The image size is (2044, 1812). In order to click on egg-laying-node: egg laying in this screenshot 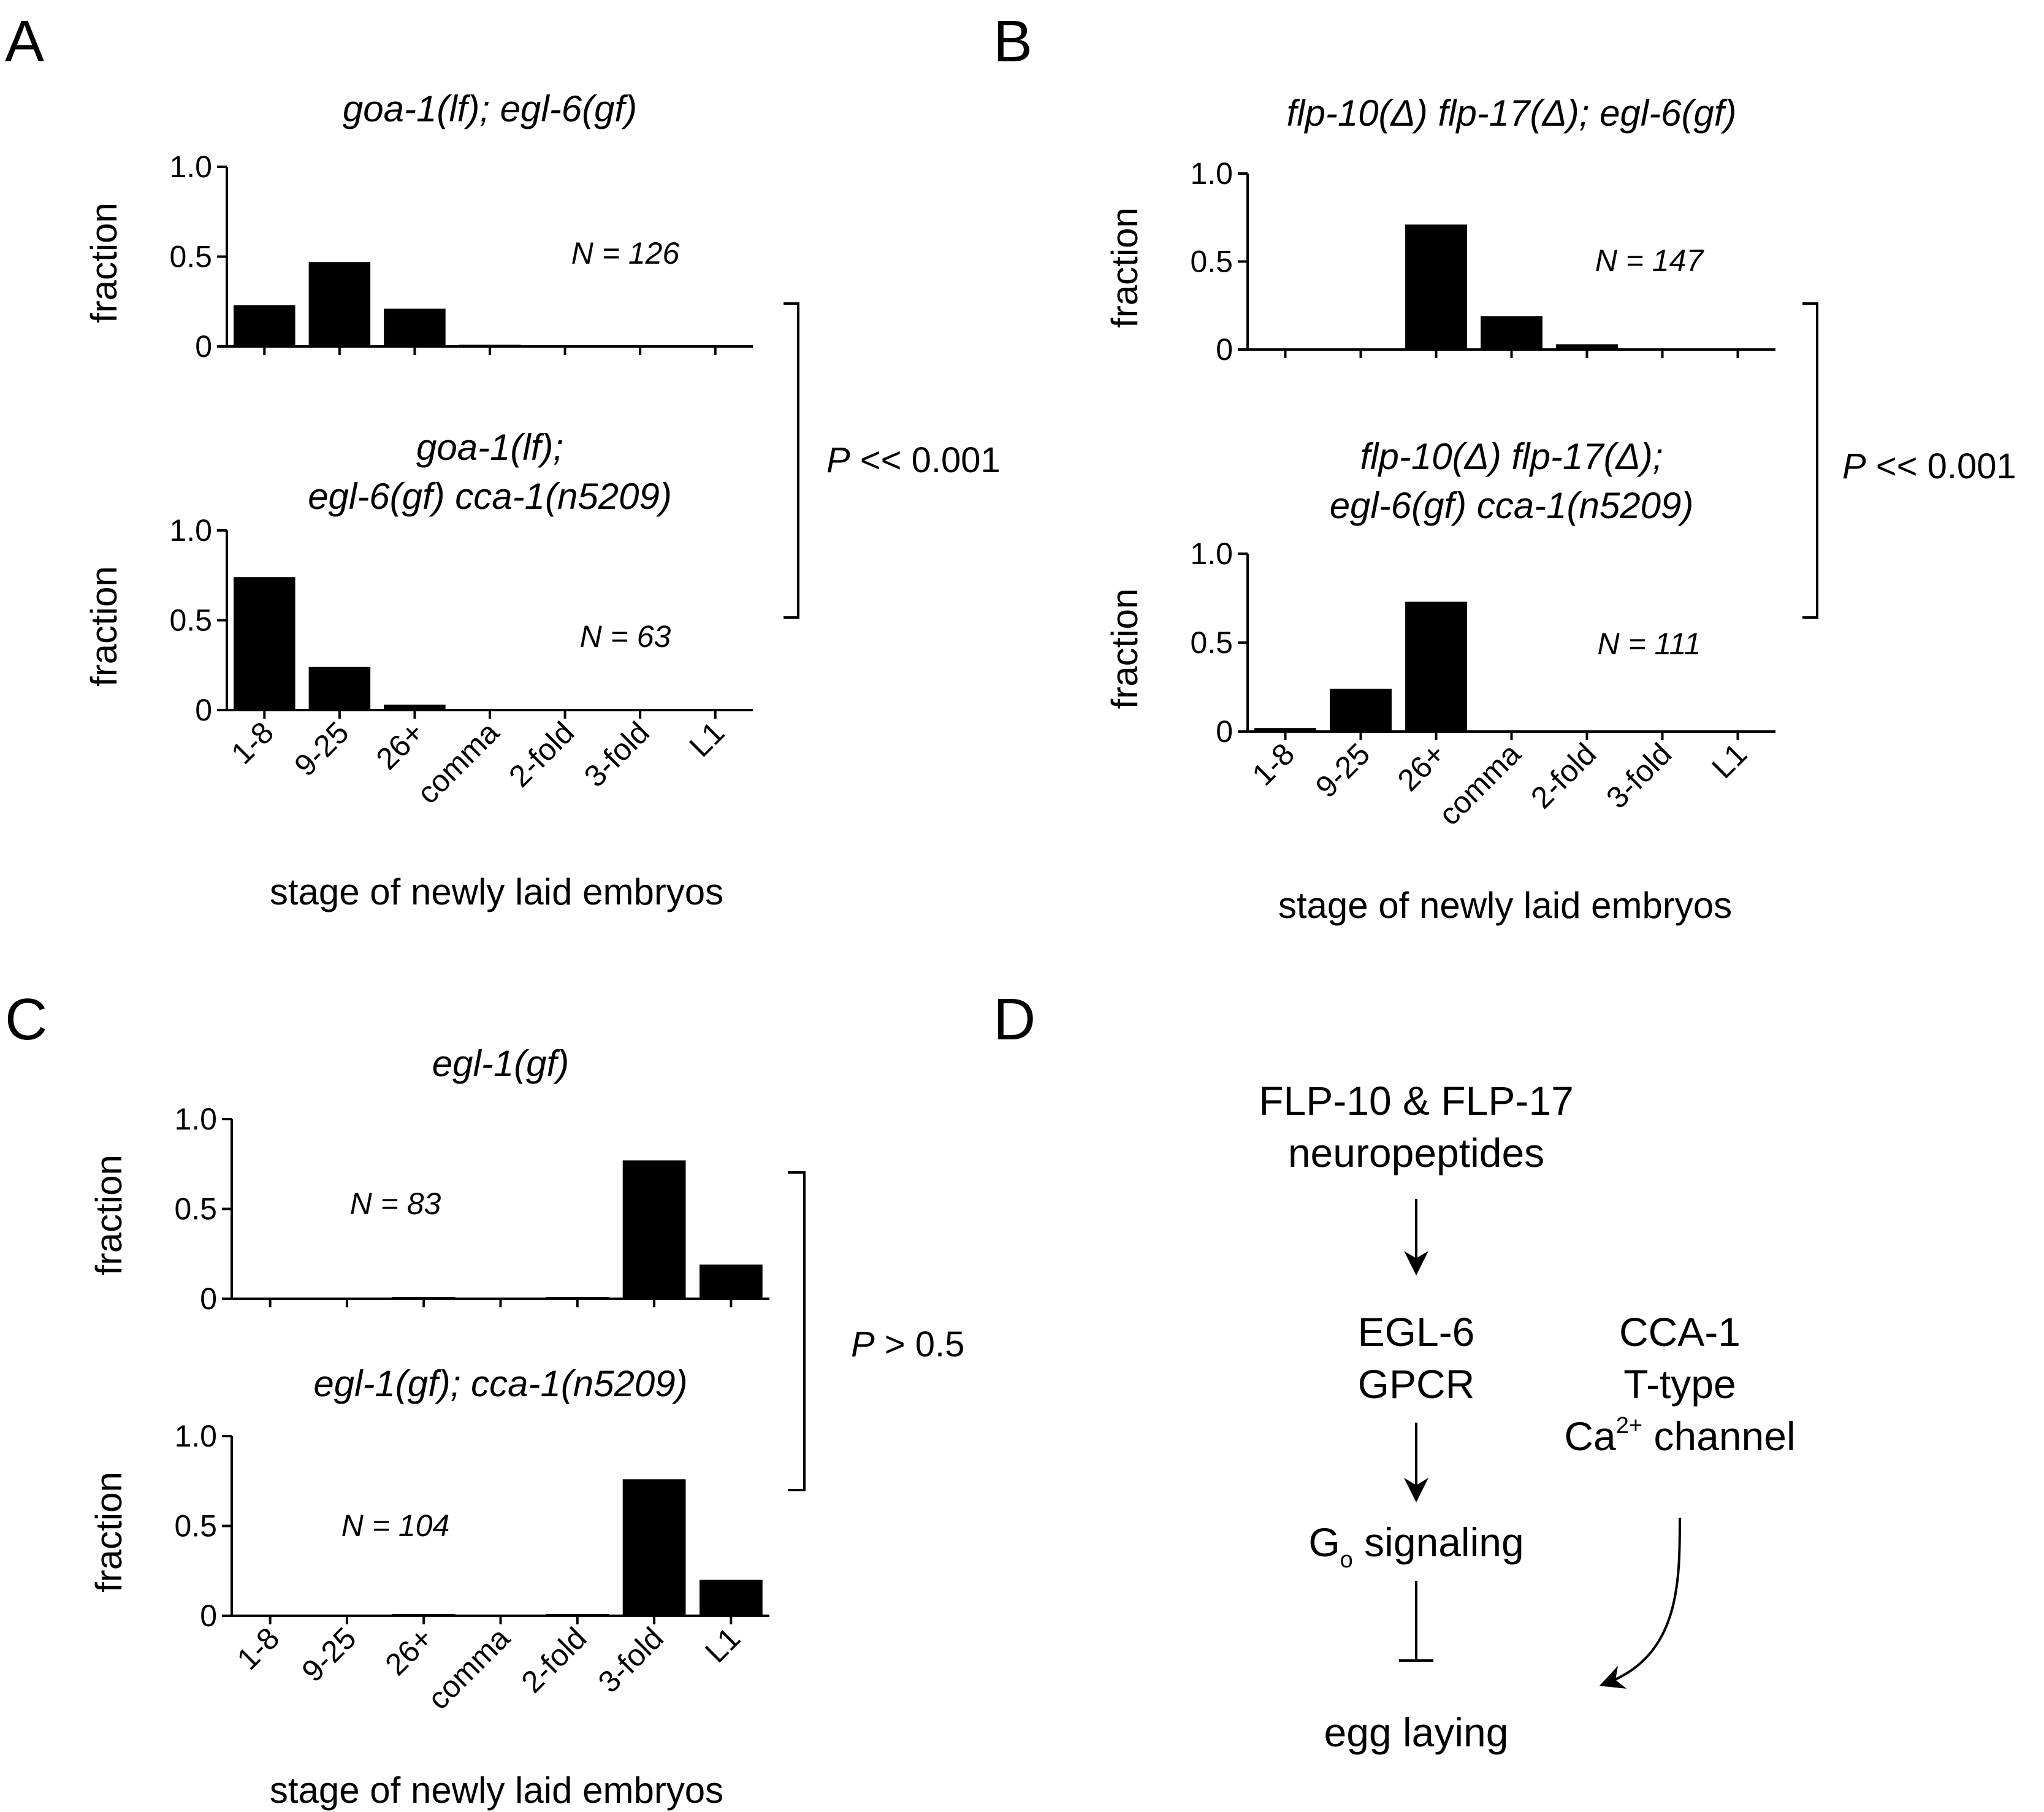, I will do `click(1416, 1733)`.